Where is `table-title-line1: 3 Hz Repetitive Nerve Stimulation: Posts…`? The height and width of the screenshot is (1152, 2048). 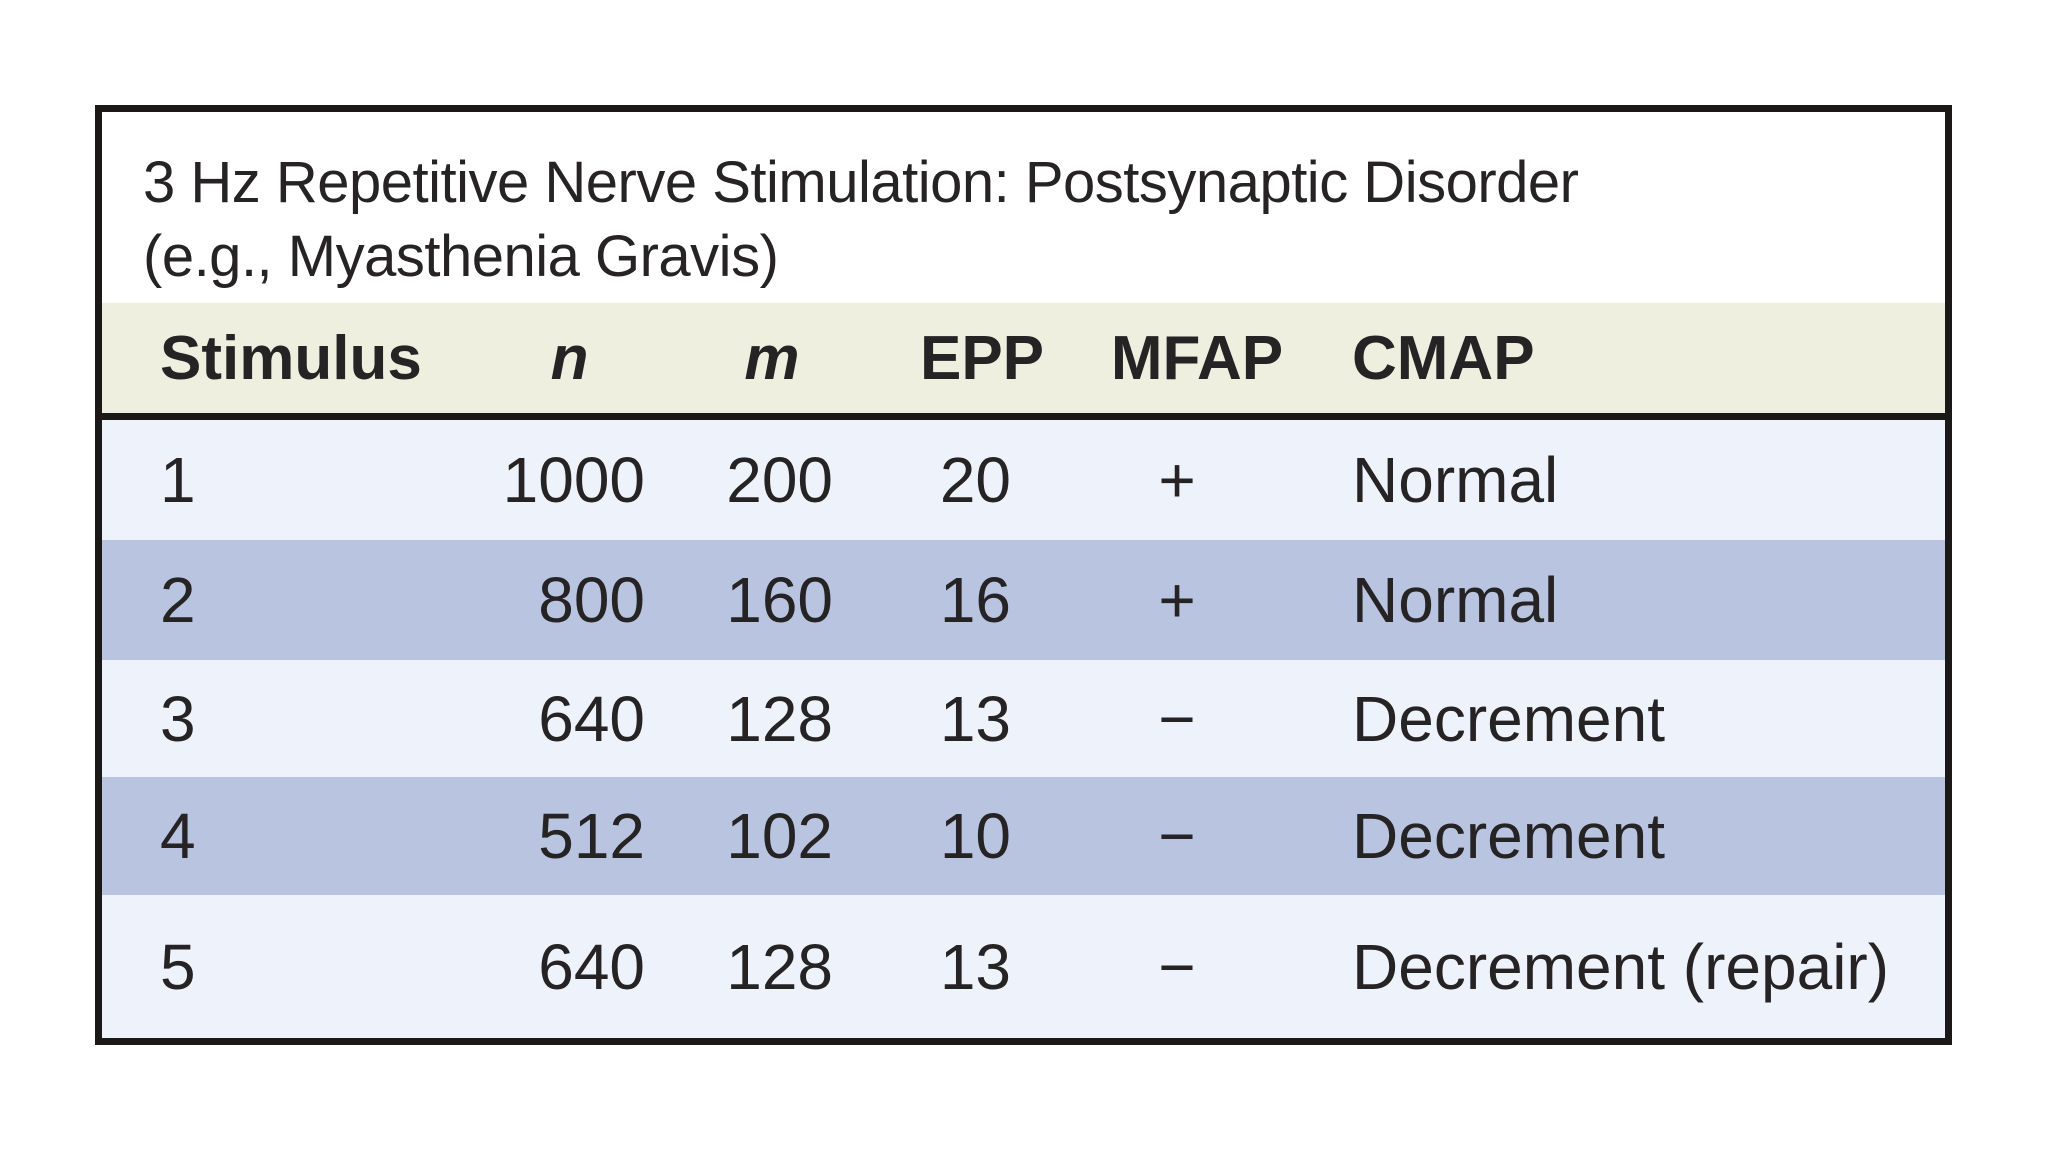 table-title-line1: 3 Hz Repetitive Nerve Stimulation: Posts… is located at coordinates (861, 182).